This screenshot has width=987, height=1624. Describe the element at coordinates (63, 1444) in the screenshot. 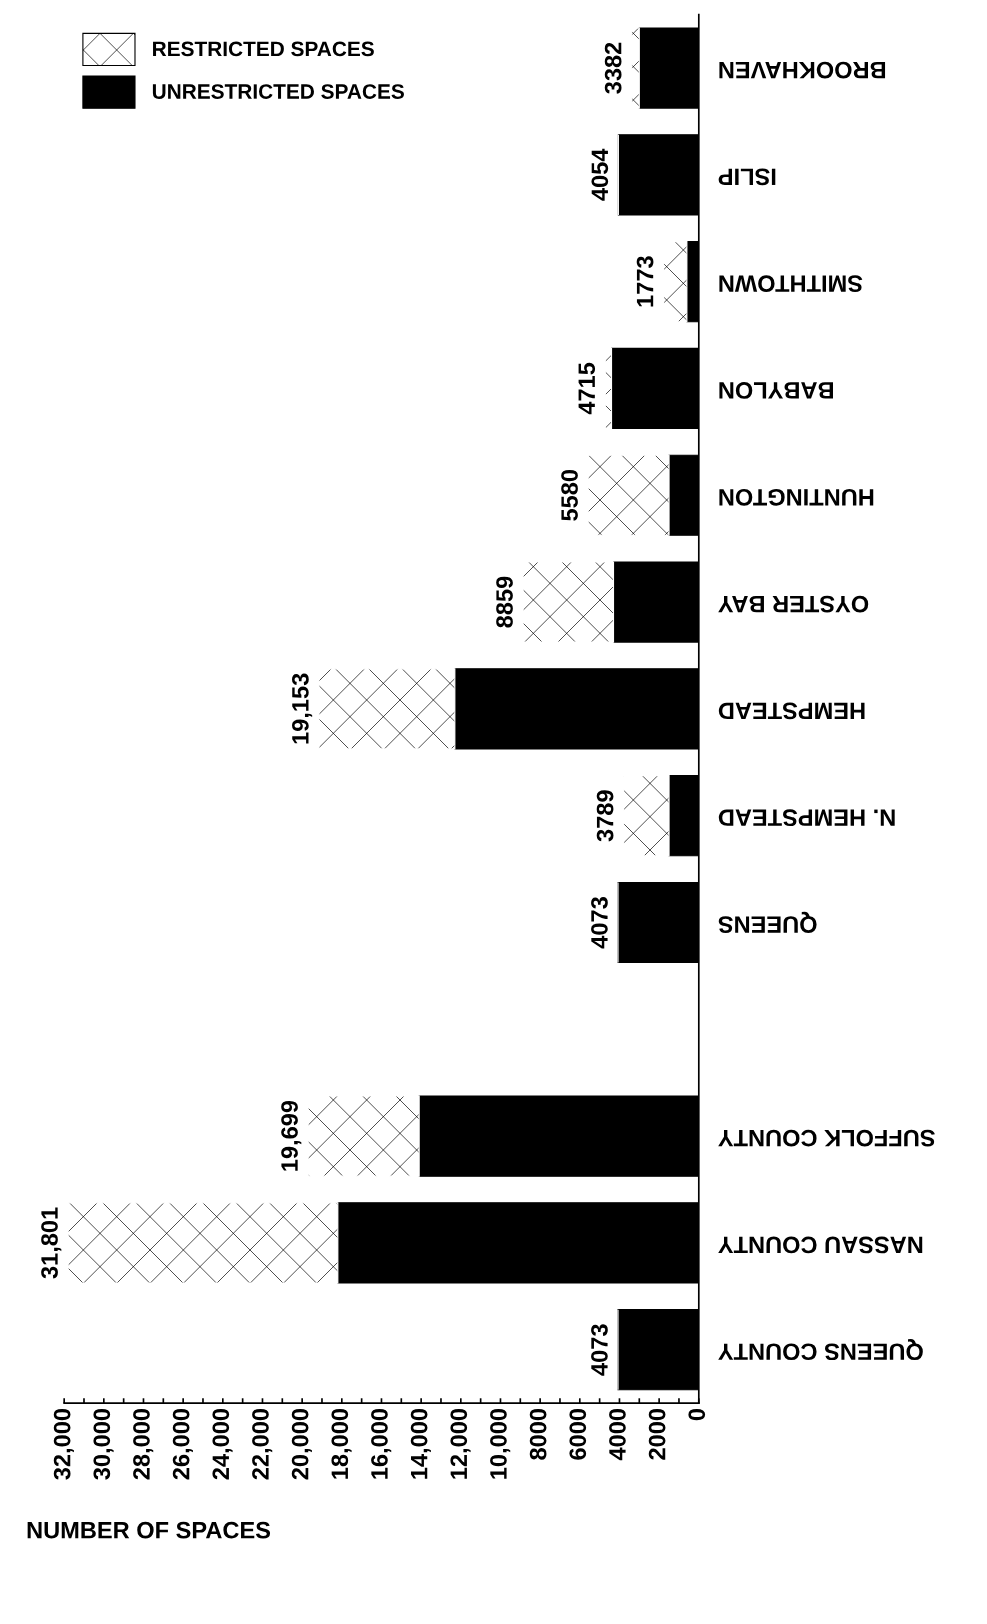

I see `x-tick-label: 32,000` at that location.